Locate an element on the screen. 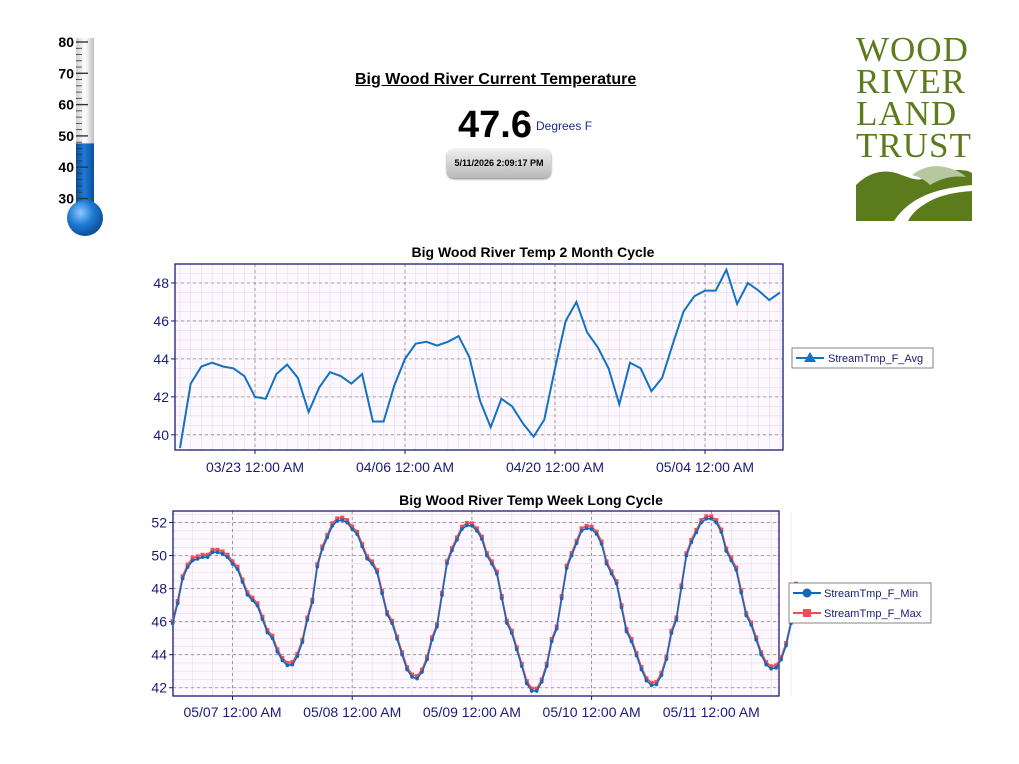 This screenshot has width=1019, height=764. temperature-unit: Degrees F is located at coordinates (564, 126).